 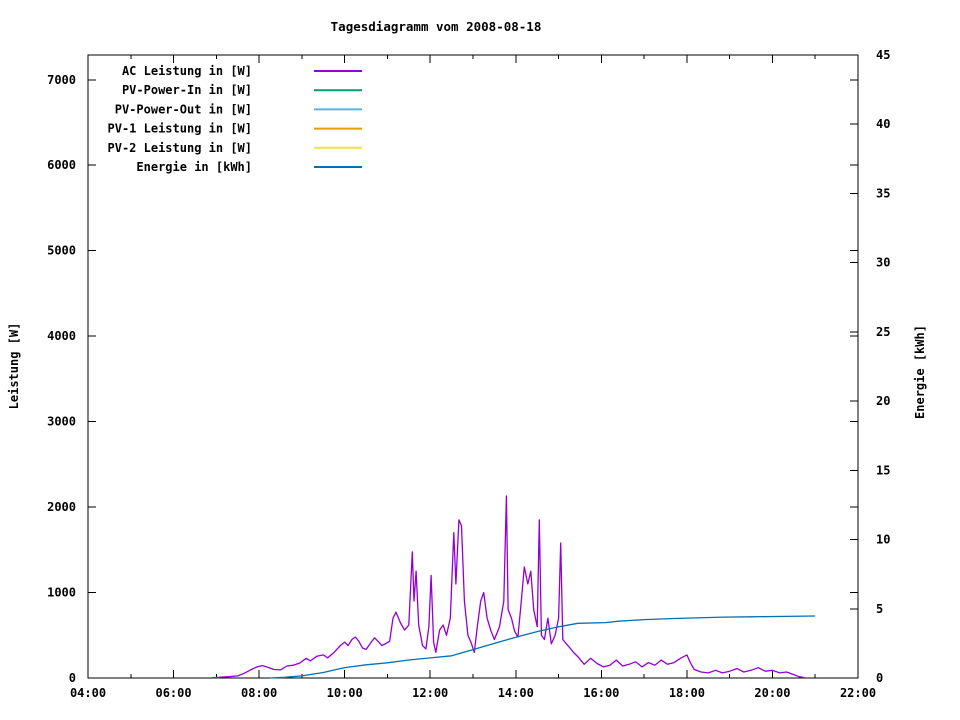 I want to click on y-left-axis-label: Leistung [W], so click(x=14, y=366).